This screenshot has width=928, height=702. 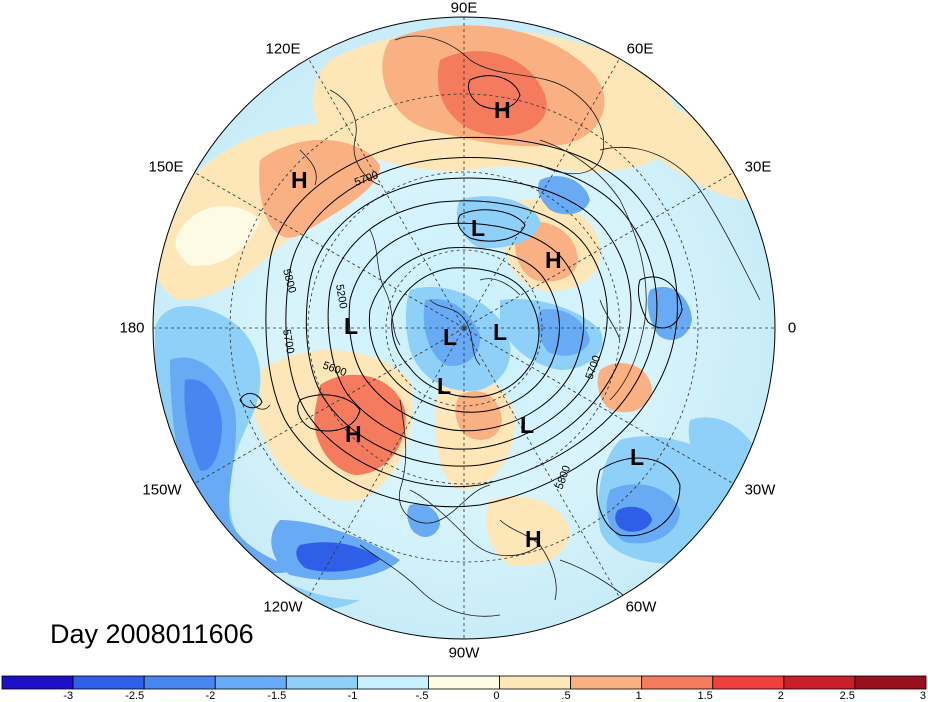 What do you see at coordinates (341, 296) in the screenshot?
I see `contour-label: 5200` at bounding box center [341, 296].